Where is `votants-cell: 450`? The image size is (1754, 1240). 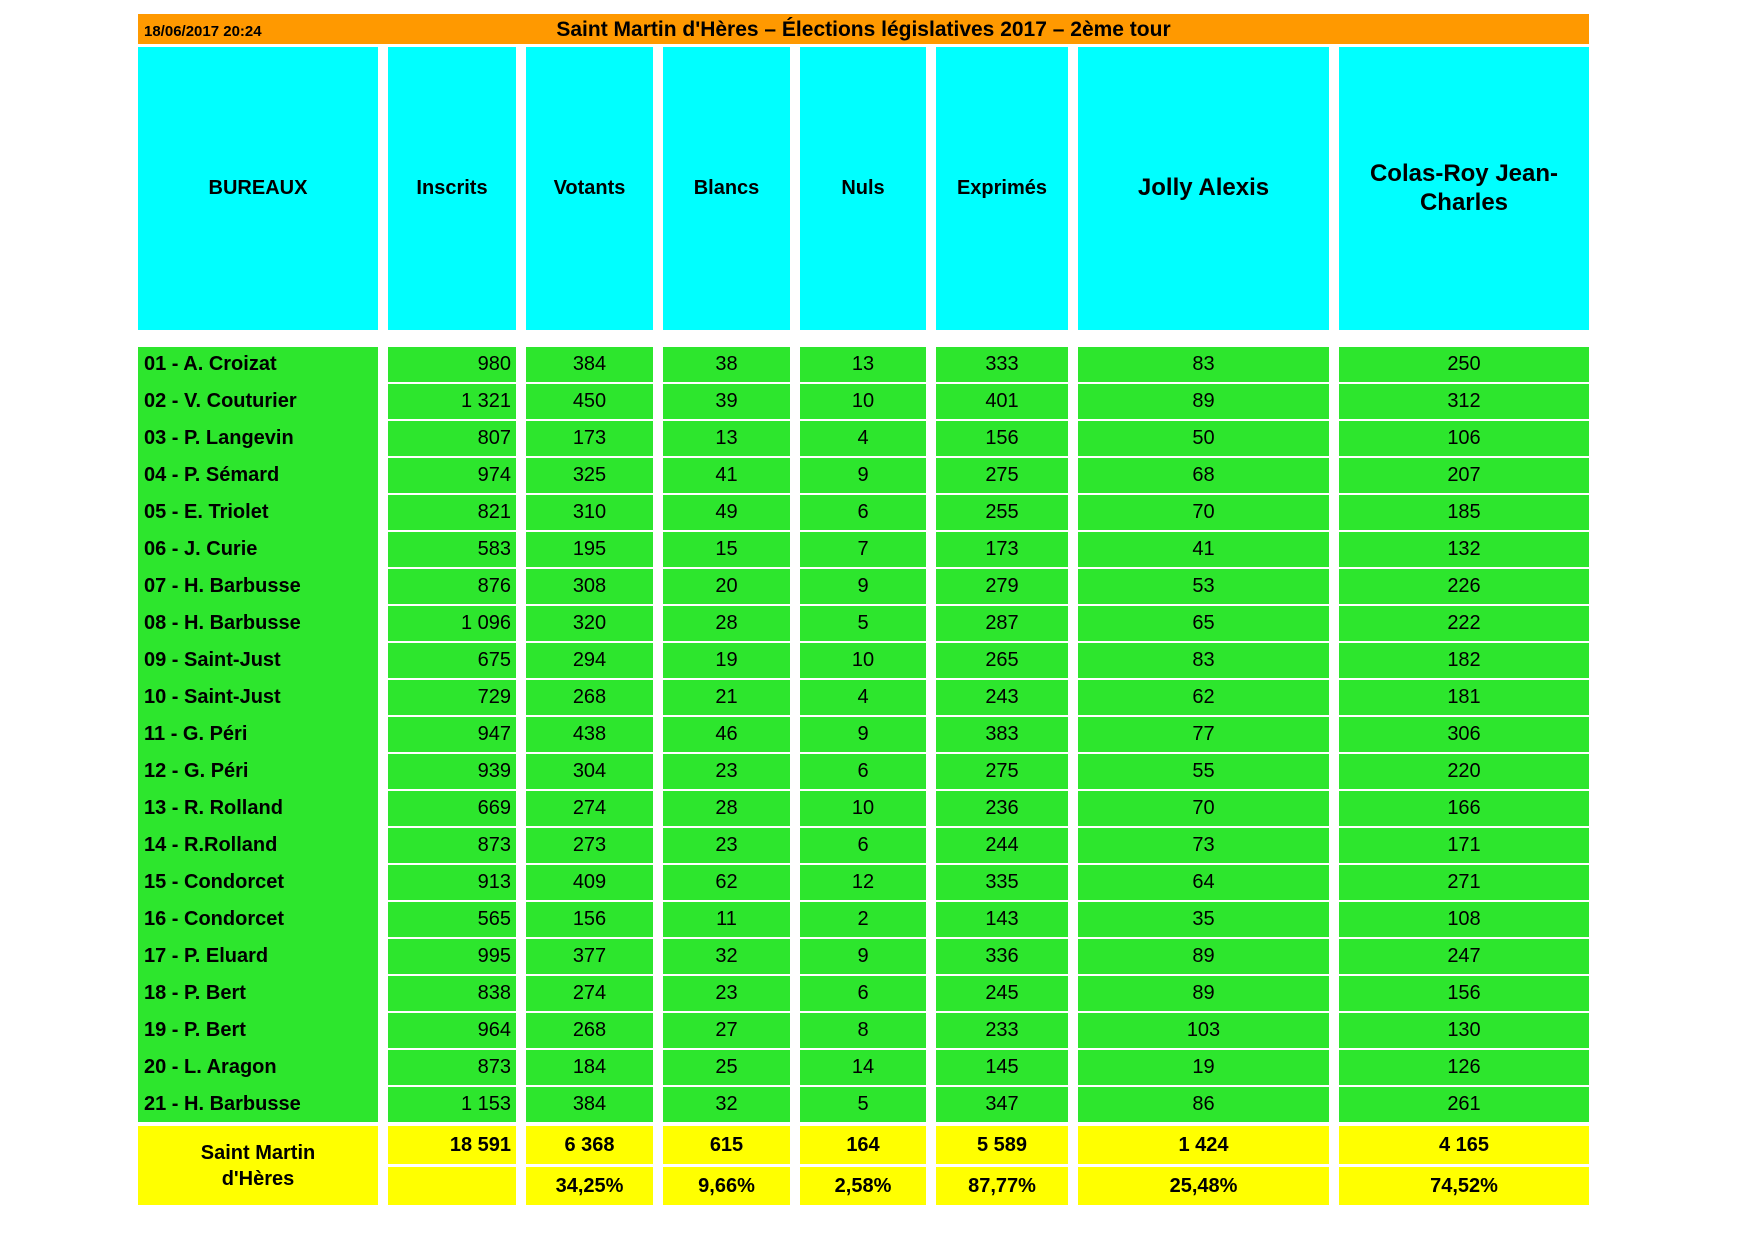 votants-cell: 450 is located at coordinates (589, 401).